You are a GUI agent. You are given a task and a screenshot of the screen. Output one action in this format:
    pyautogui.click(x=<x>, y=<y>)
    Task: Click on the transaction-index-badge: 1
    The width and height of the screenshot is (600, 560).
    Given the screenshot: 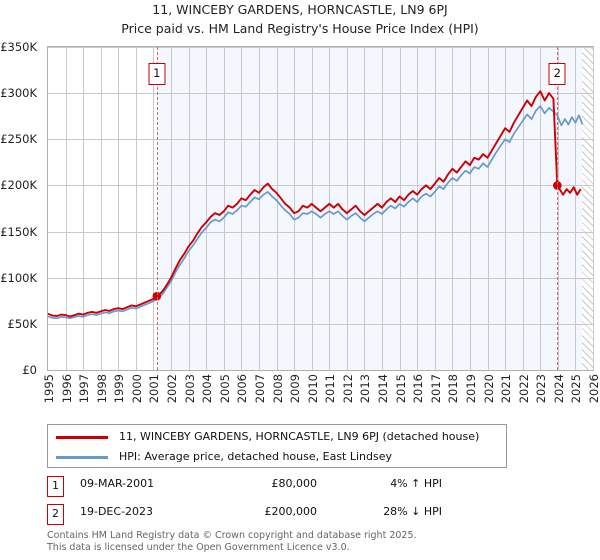 What is the action you would take?
    pyautogui.click(x=55, y=486)
    